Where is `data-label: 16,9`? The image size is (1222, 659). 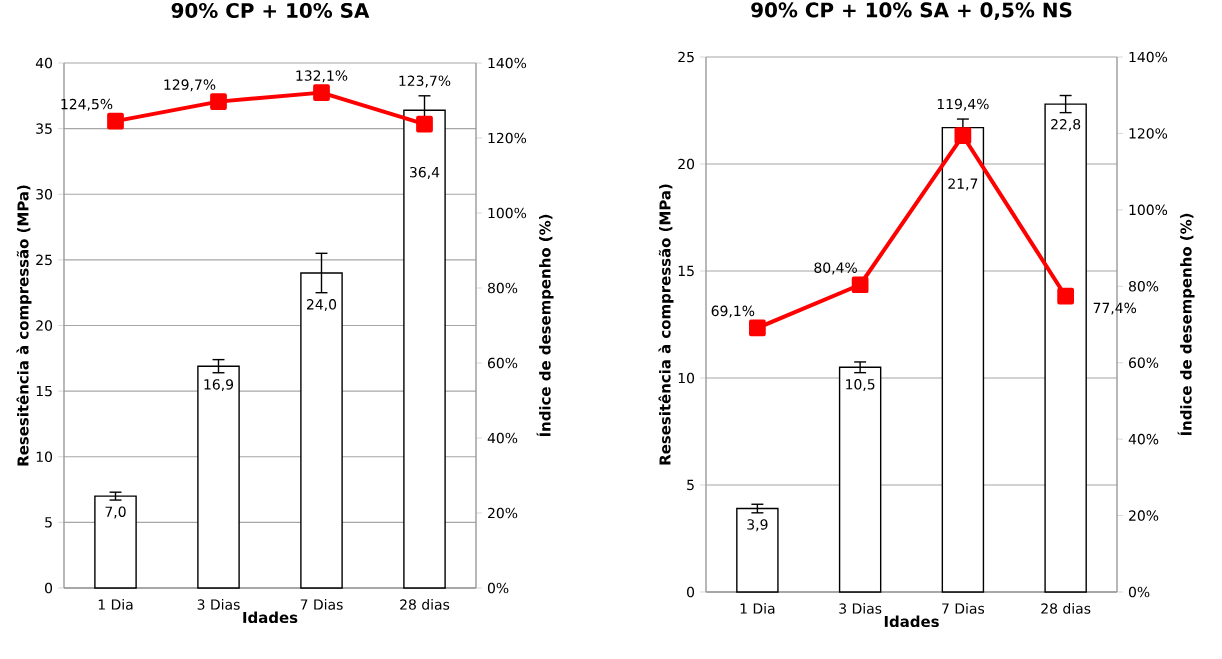
data-label: 16,9 is located at coordinates (219, 385).